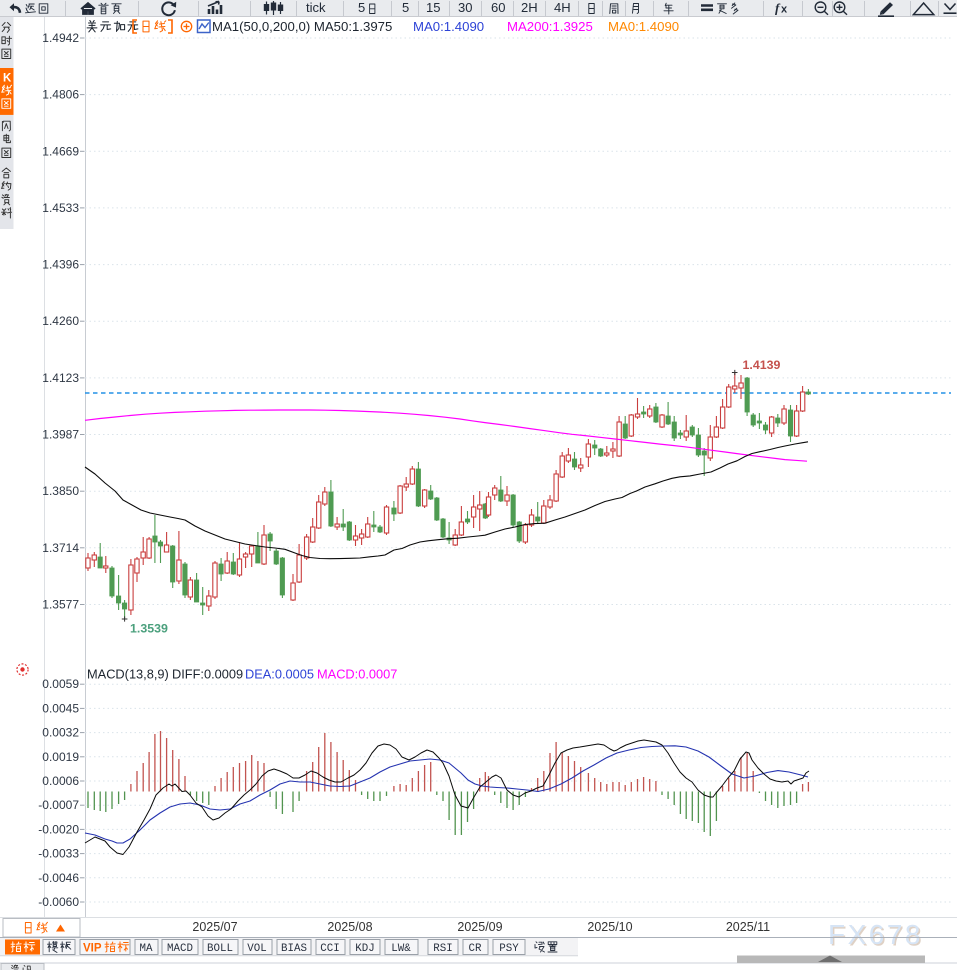 This screenshot has width=957, height=970. What do you see at coordinates (302, 26) in the screenshot?
I see `svg-text: MA1(50,0,200,0) MA50:1.3975` at bounding box center [302, 26].